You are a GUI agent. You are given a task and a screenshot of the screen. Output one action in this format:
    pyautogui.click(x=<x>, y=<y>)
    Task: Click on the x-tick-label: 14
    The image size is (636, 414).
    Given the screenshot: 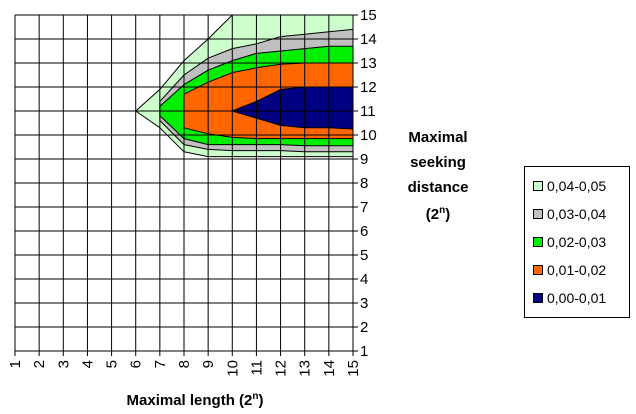 What is the action you would take?
    pyautogui.click(x=329, y=368)
    